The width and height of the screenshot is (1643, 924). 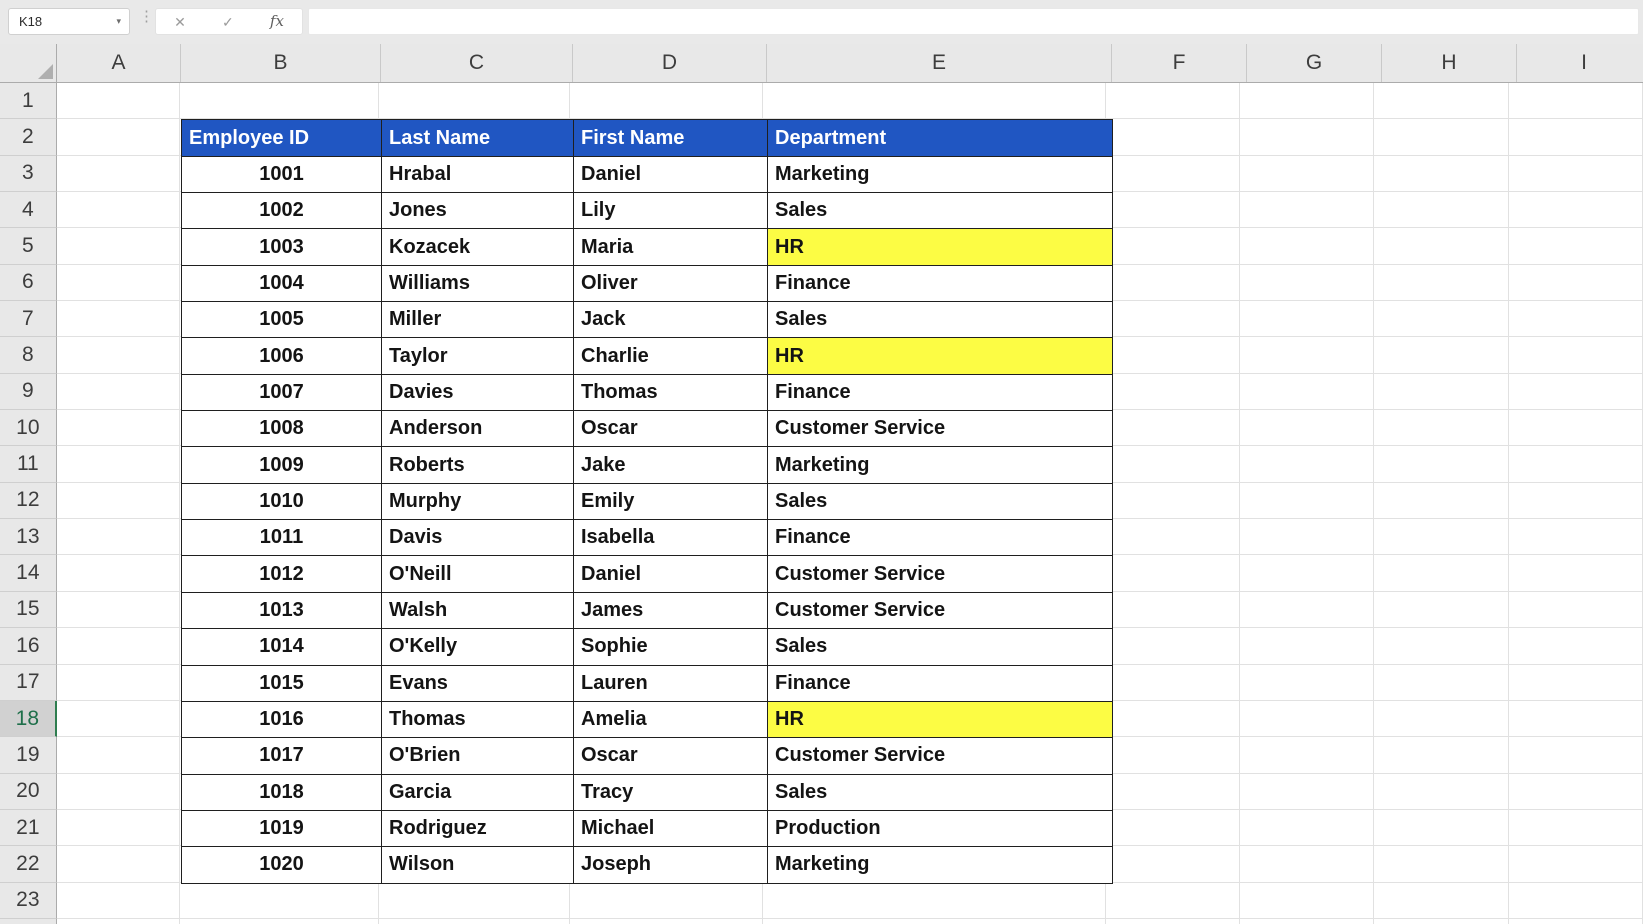 I want to click on cell-H18, so click(x=1441, y=719).